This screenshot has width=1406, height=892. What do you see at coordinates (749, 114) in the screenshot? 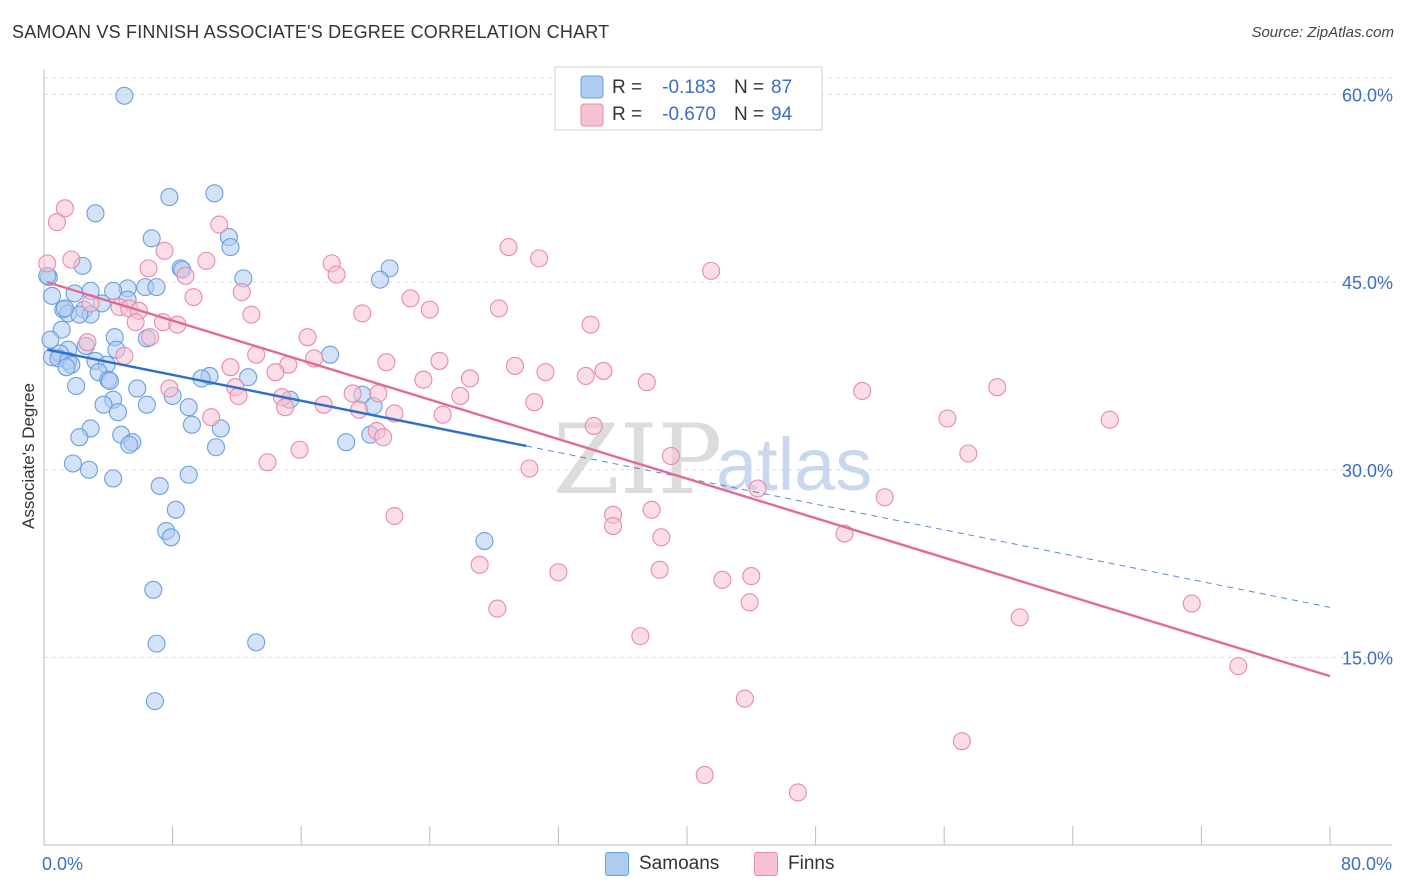
I see `legend-n-label-finns: N =` at bounding box center [749, 114].